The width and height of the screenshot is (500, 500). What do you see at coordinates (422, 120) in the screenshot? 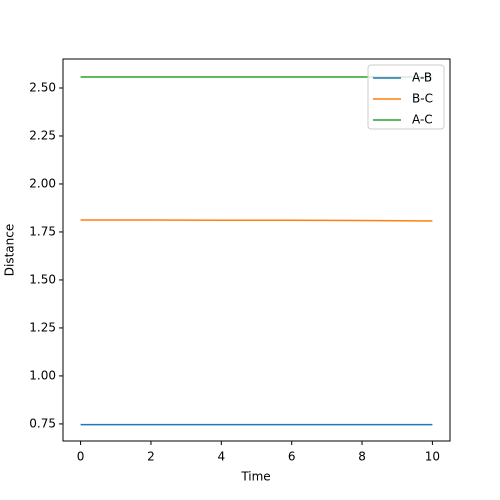
I see `legend-label: A-C` at bounding box center [422, 120].